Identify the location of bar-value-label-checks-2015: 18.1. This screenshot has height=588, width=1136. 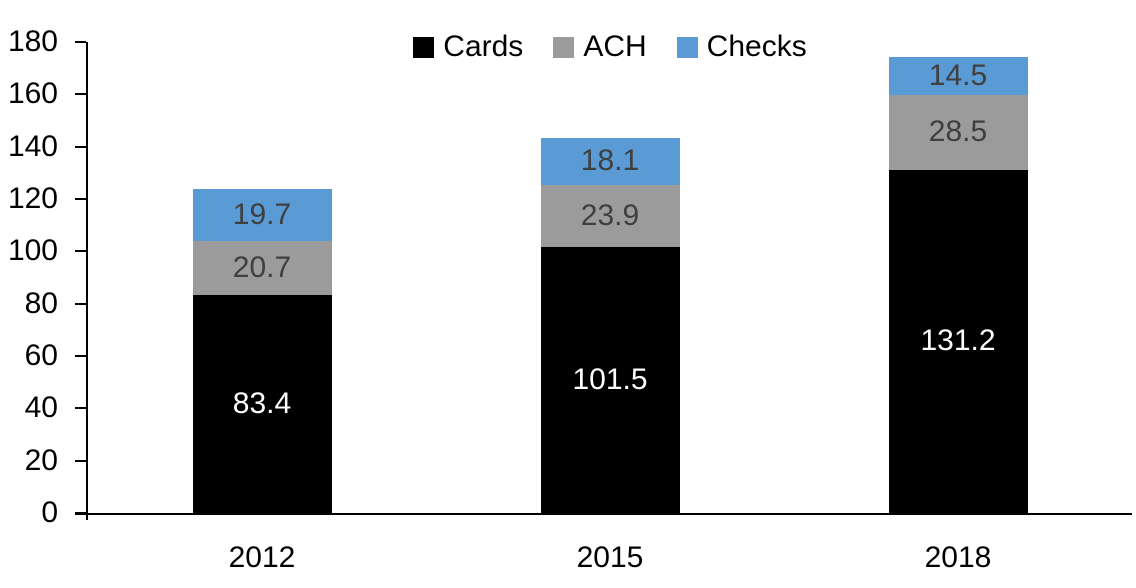
(610, 161).